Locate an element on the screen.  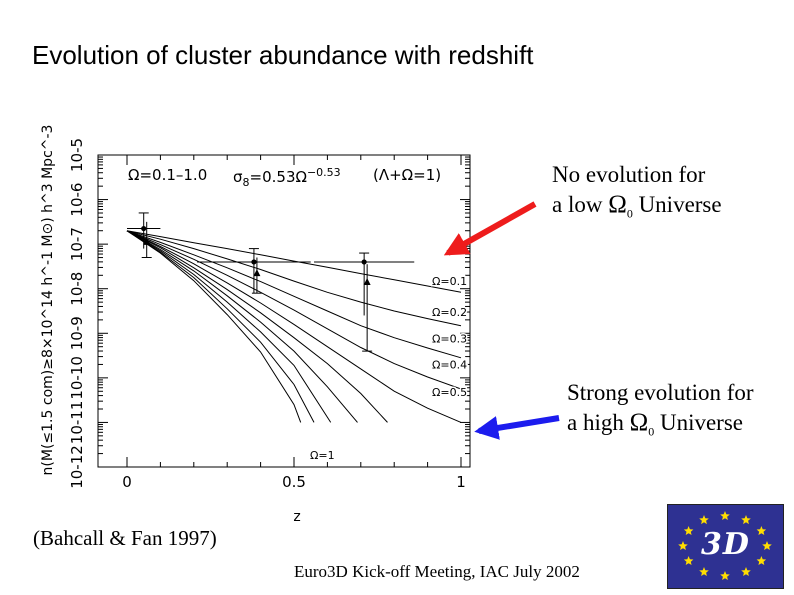
arrow-low-omega is located at coordinates (490, 228).